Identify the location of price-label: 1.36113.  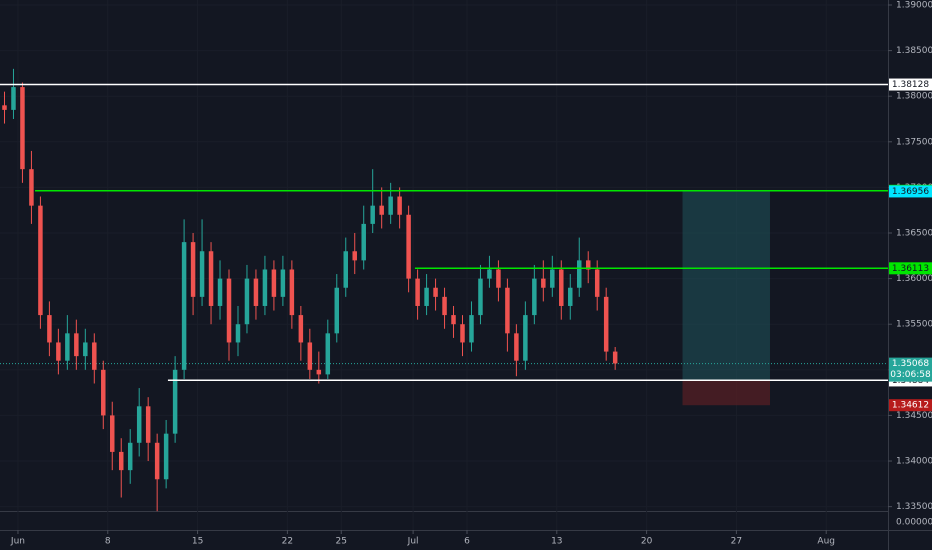
(910, 269).